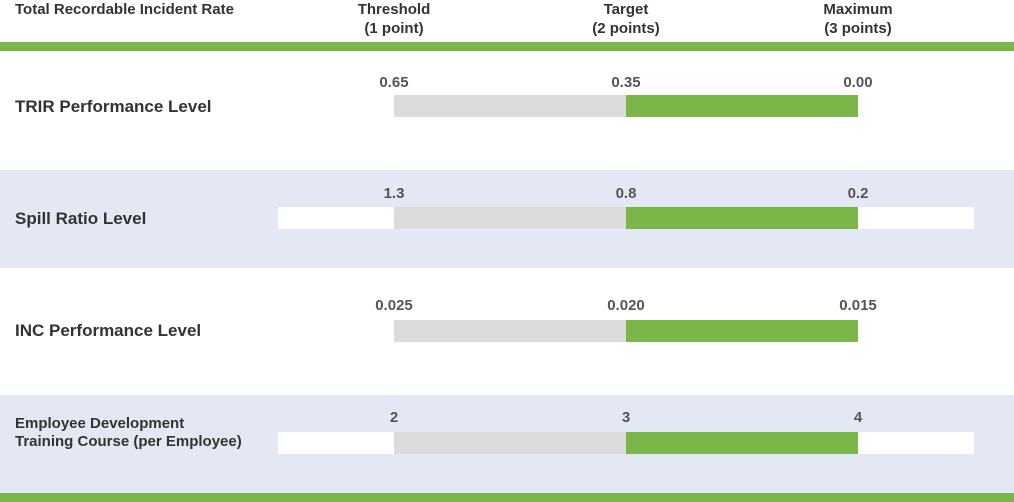  What do you see at coordinates (124, 9) in the screenshot?
I see `header-label: Total Recordable Incident Rate` at bounding box center [124, 9].